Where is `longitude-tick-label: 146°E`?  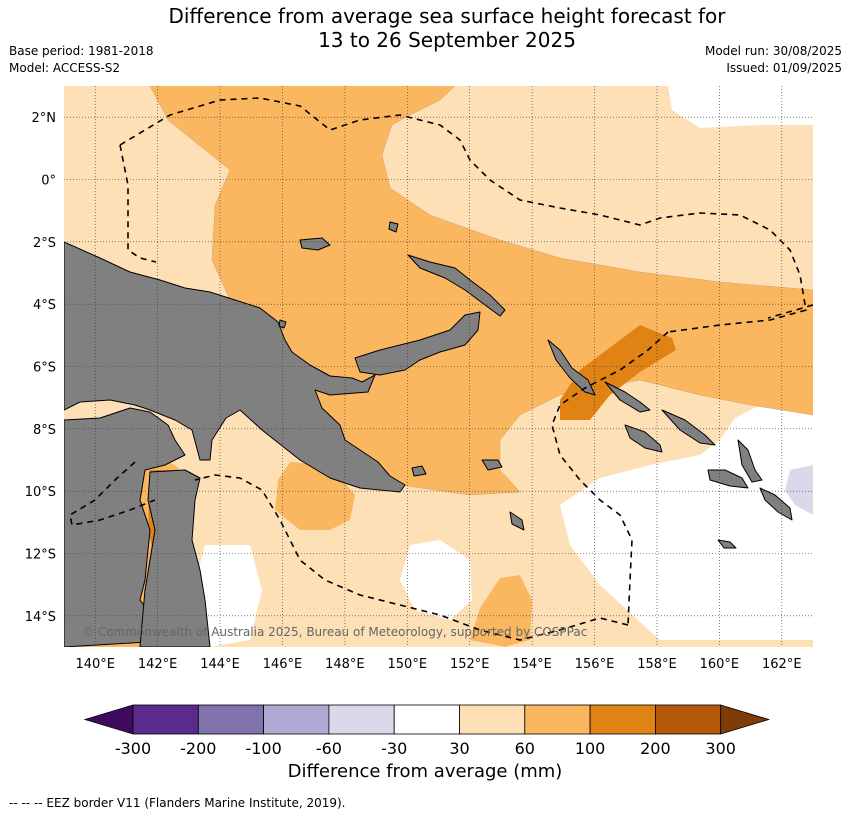 longitude-tick-label: 146°E is located at coordinates (283, 664).